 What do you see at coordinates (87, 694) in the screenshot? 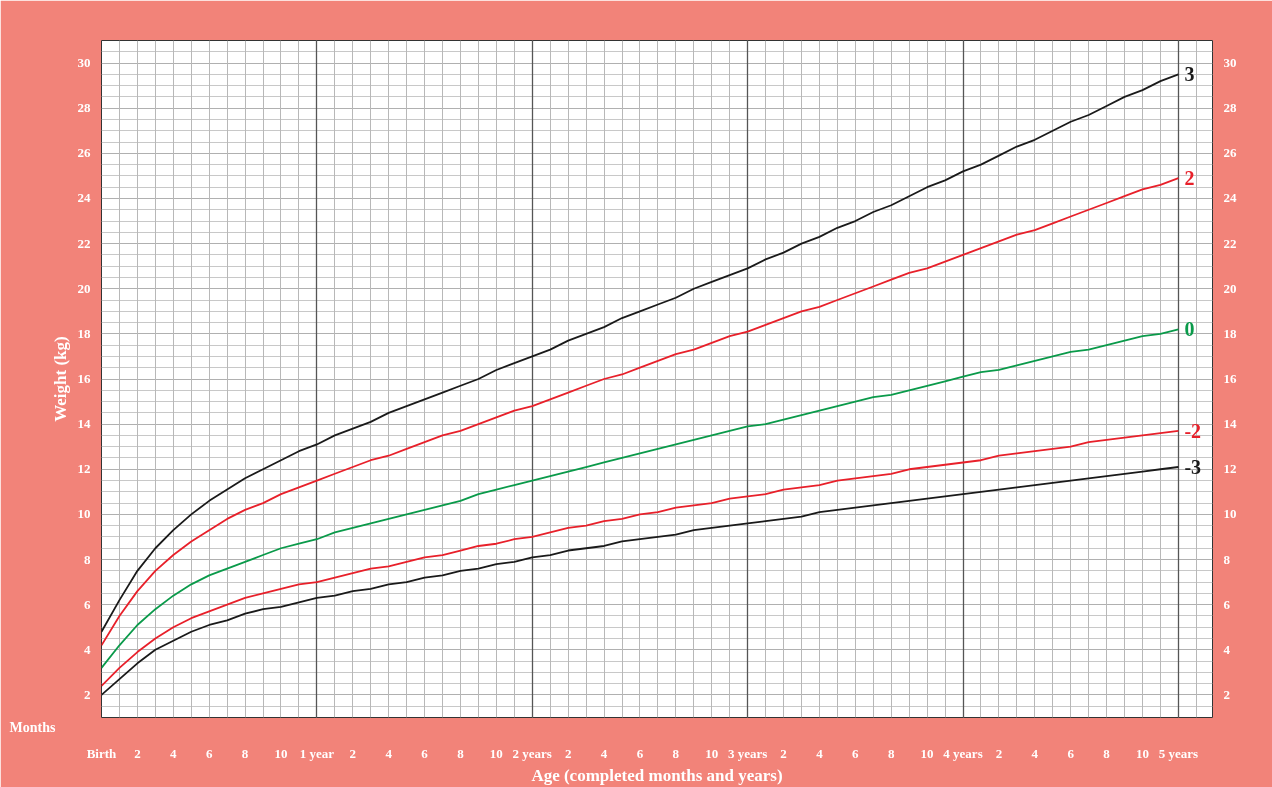
I see `y-tick-label: 2` at bounding box center [87, 694].